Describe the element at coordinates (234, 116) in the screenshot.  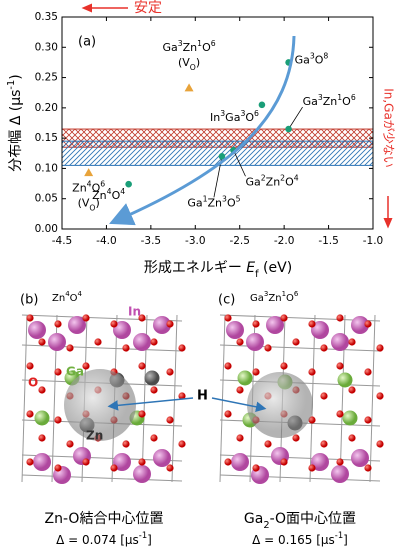
I see `point-label: In3Ga3O6` at that location.